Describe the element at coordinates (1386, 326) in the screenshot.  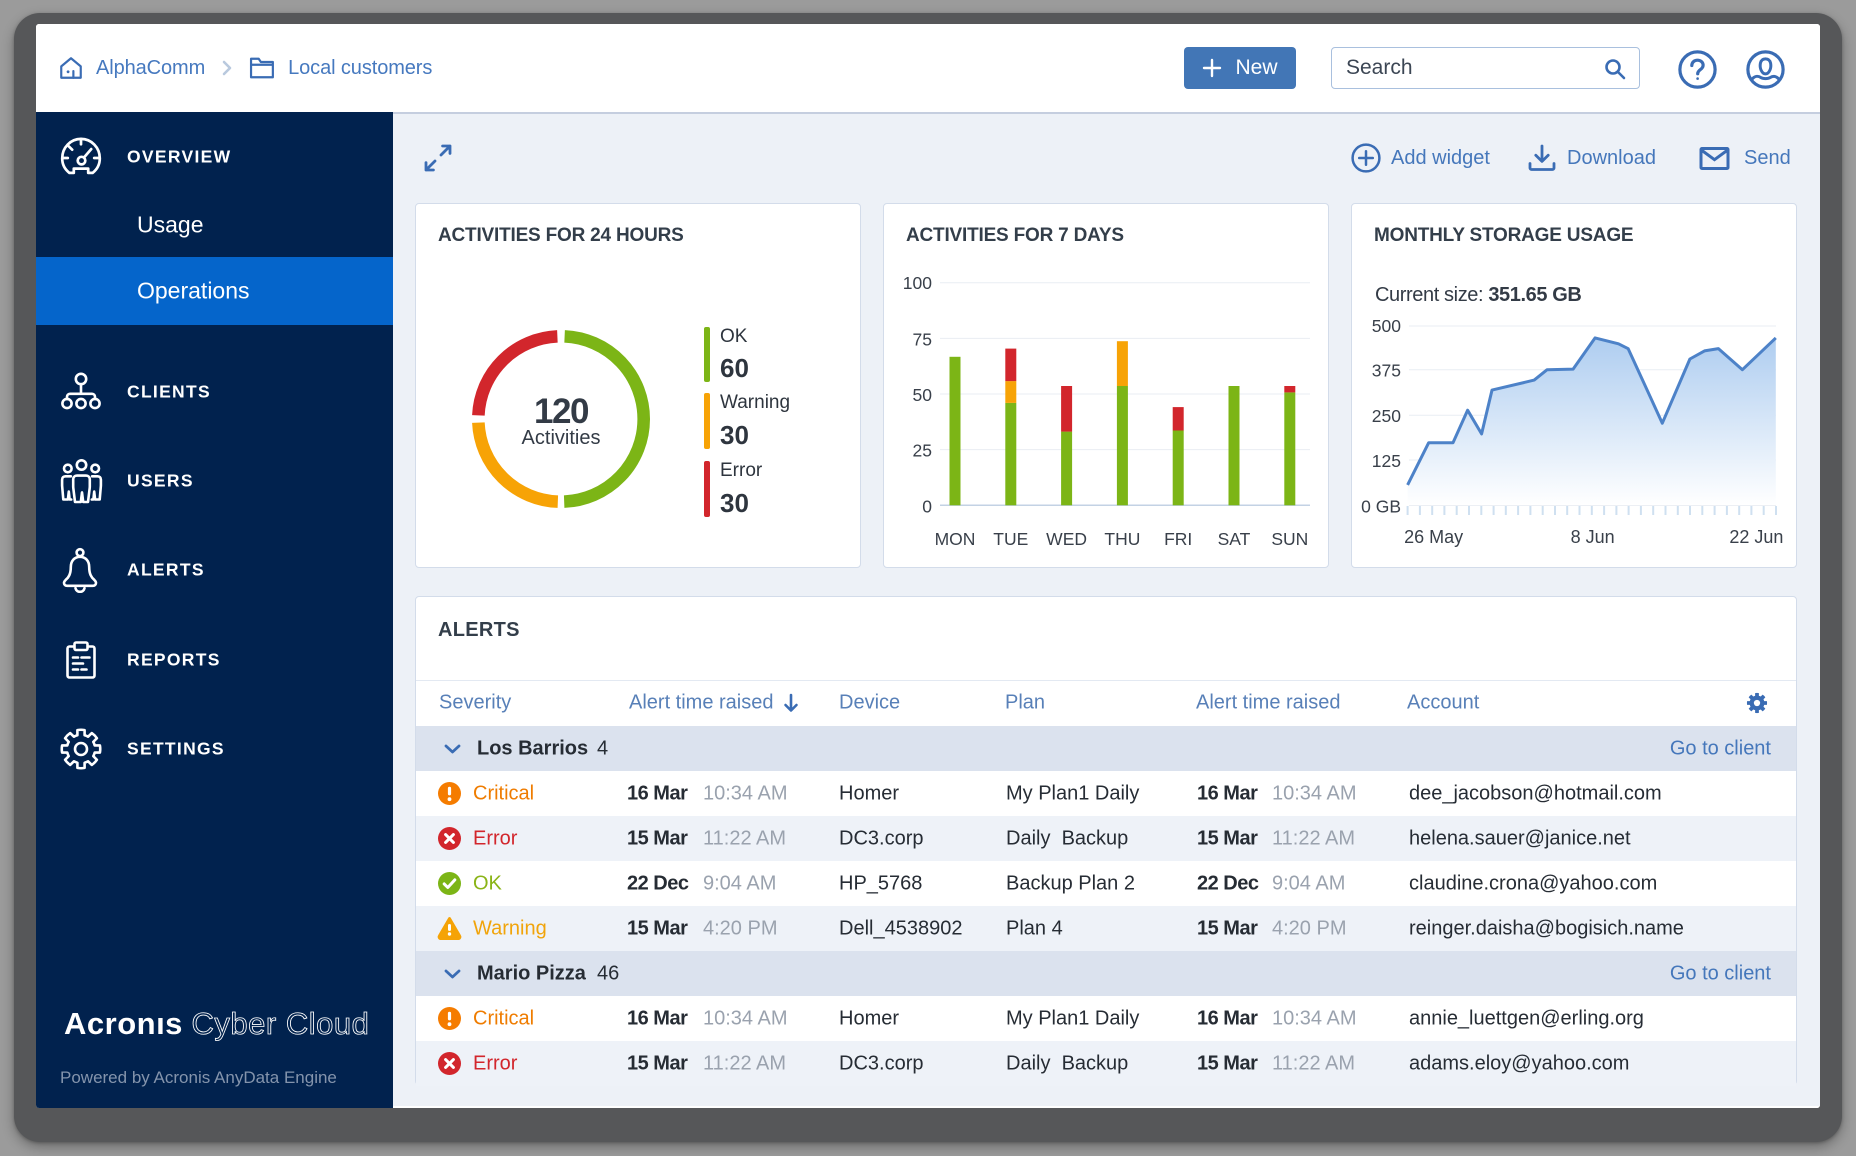
I see `svg-text: 500` at that location.